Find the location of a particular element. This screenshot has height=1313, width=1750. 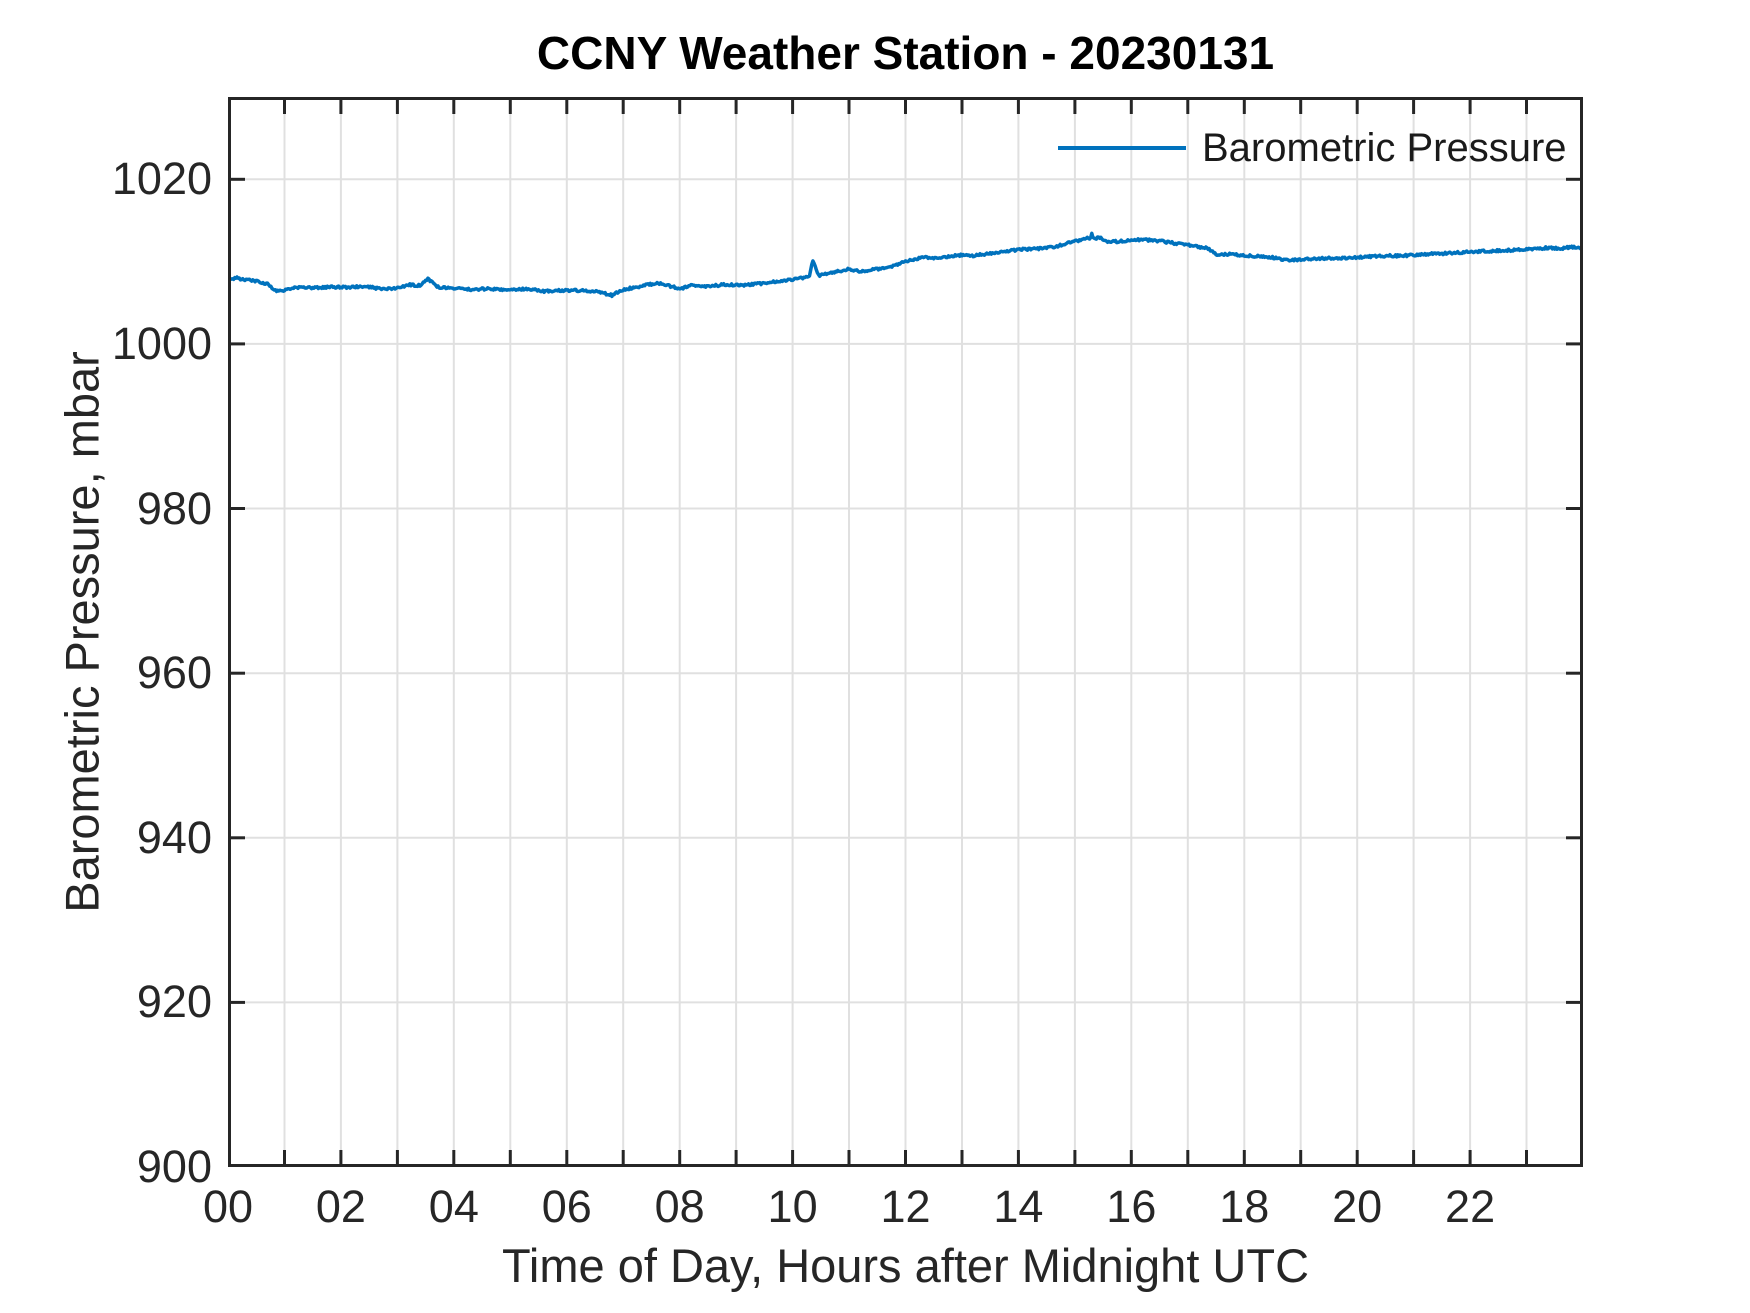

x-tick-label: 18 is located at coordinates (1244, 1206).